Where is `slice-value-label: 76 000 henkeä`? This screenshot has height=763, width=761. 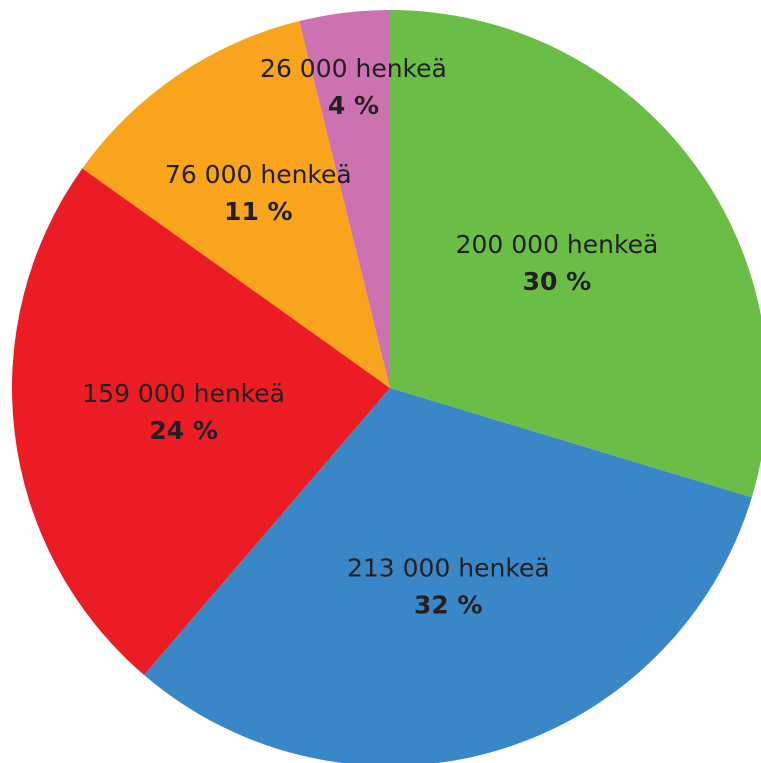 slice-value-label: 76 000 henkeä is located at coordinates (258, 174).